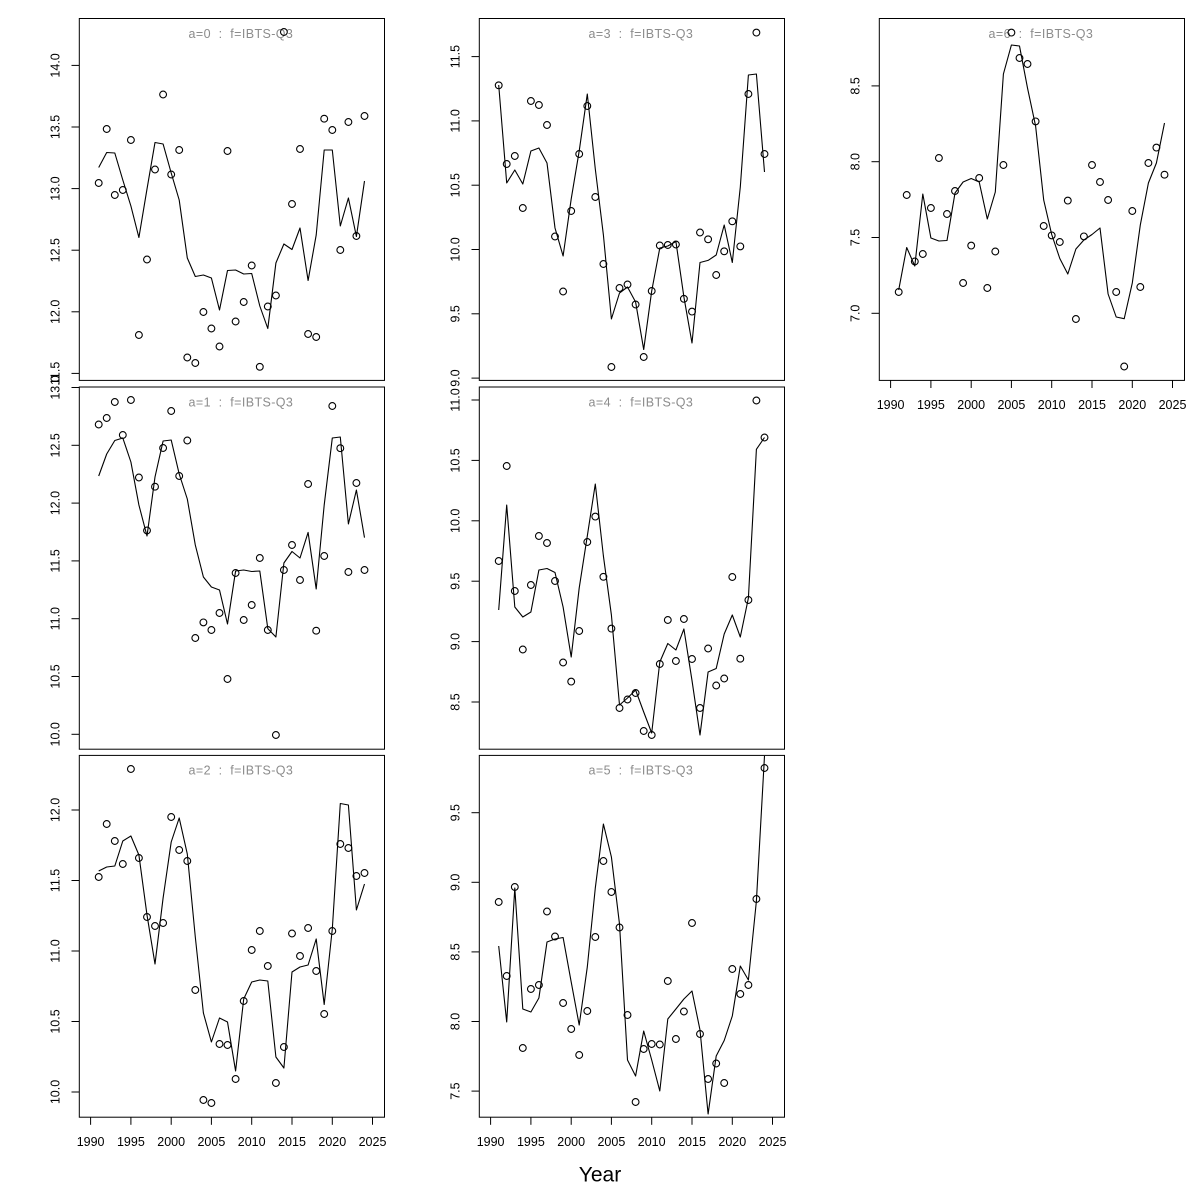 Image resolution: width=1200 pixels, height=1200 pixels. What do you see at coordinates (856, 313) in the screenshot?
I see `svg-text: 7.0` at bounding box center [856, 313].